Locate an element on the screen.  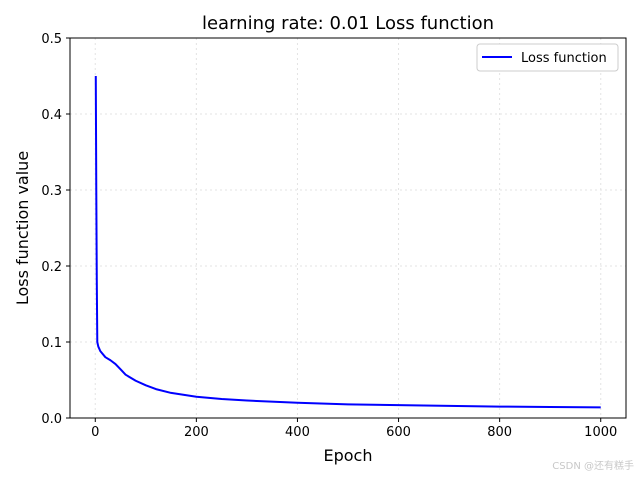
x-tick-label: 600 is located at coordinates (398, 432).